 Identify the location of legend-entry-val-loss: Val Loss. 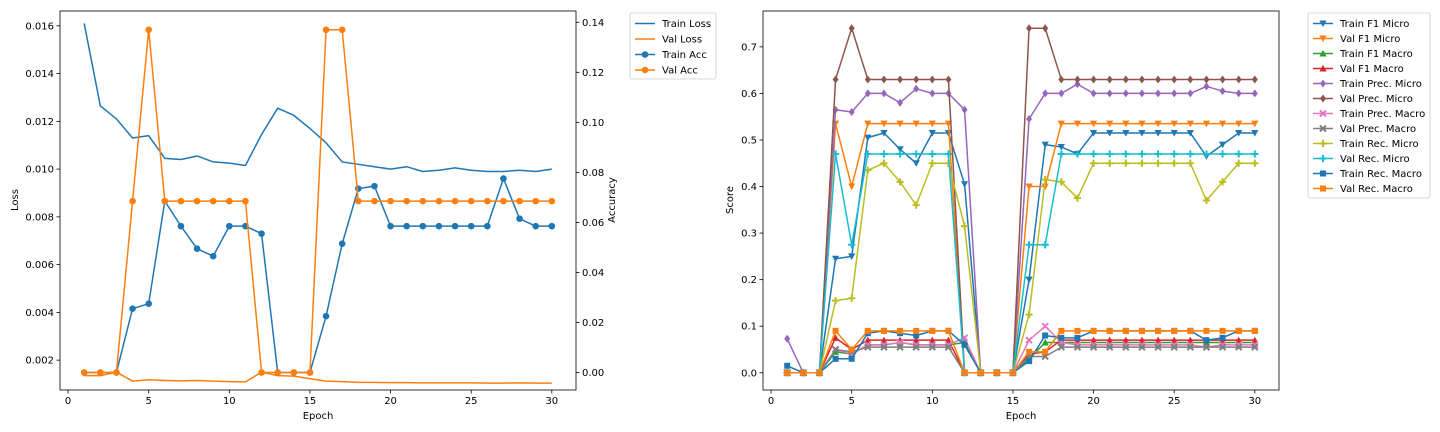
(668, 40).